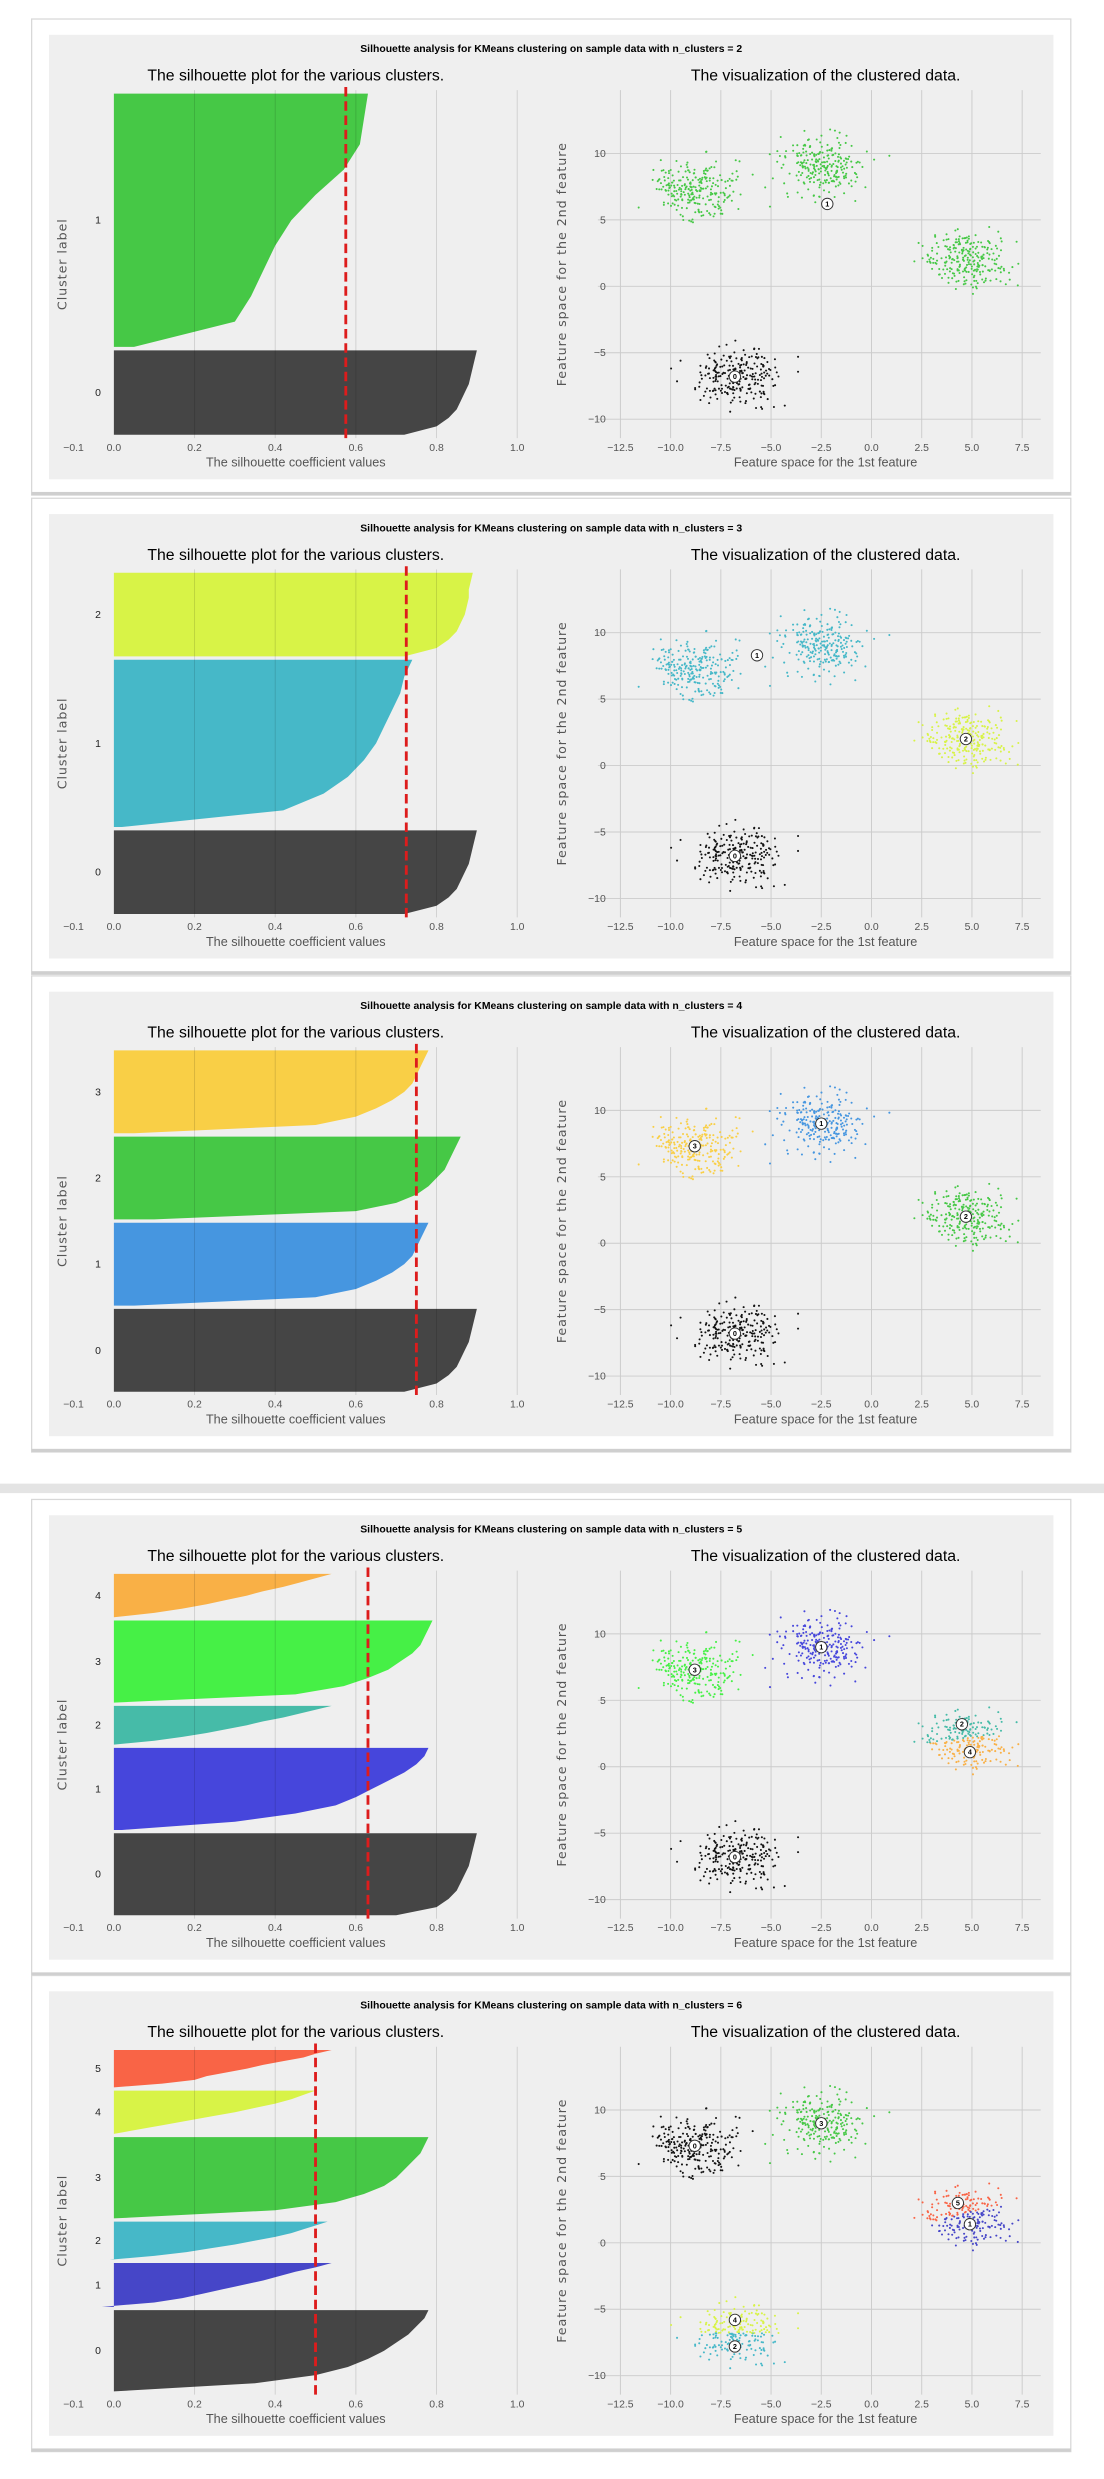 Image resolution: width=1104 pixels, height=2479 pixels. Describe the element at coordinates (821, 1405) in the screenshot. I see `x-tick-label: −2.5` at that location.